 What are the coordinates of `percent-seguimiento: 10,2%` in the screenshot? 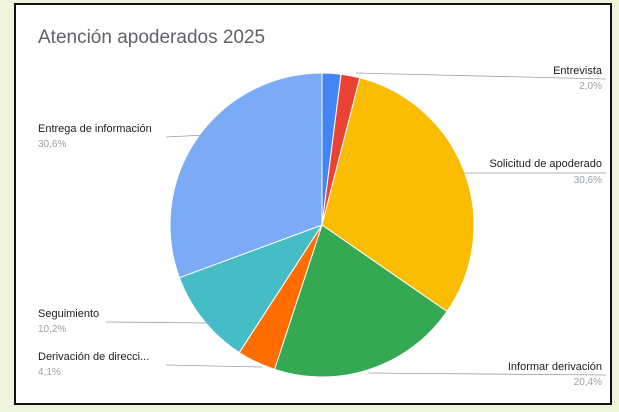 It's located at (52, 329).